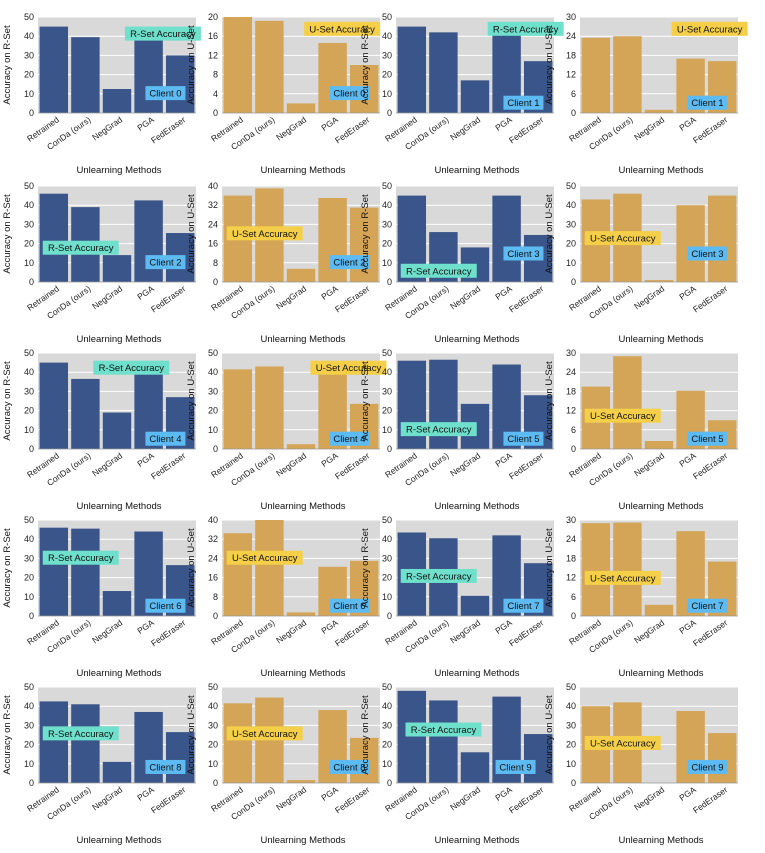 This screenshot has height=853, width=765. I want to click on bar-neggrad, so click(301, 275).